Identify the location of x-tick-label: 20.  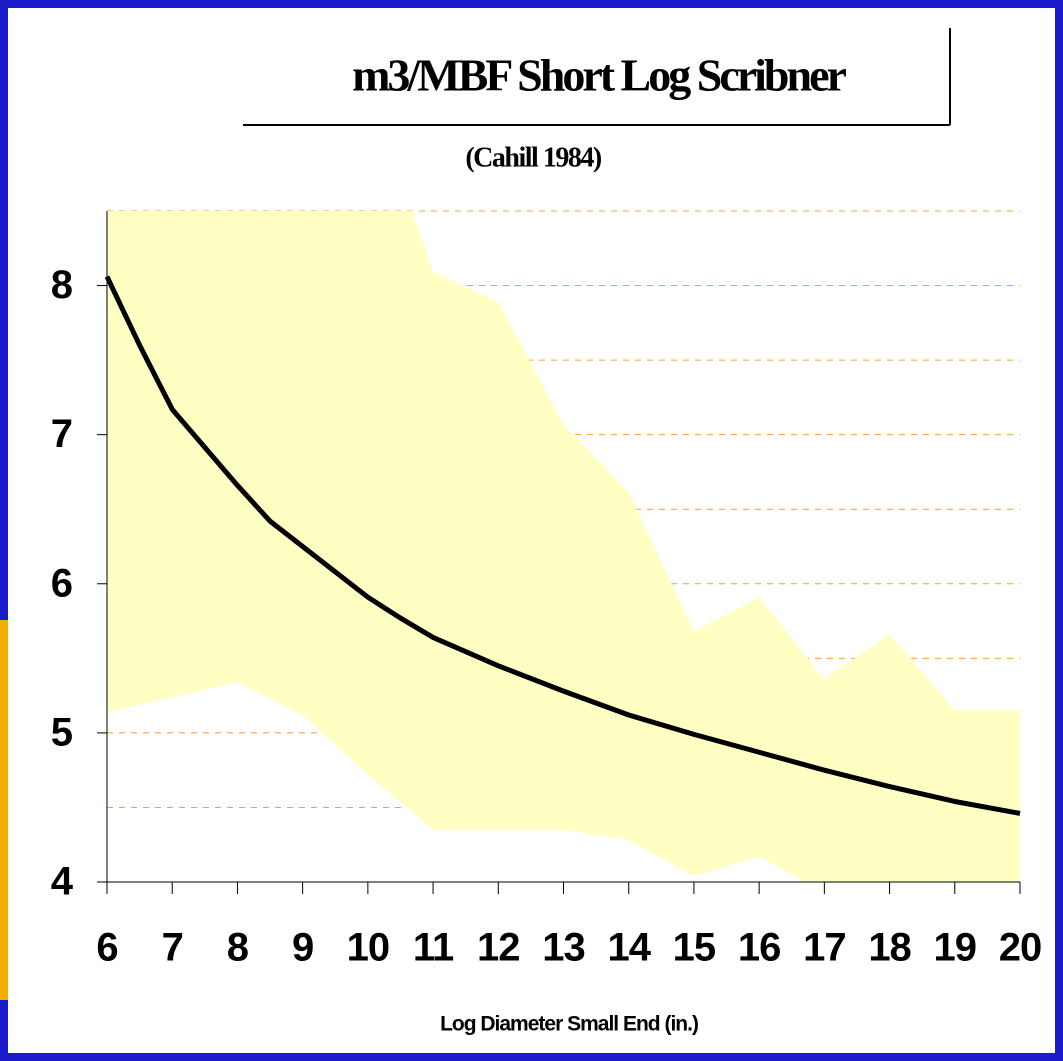
(1020, 948).